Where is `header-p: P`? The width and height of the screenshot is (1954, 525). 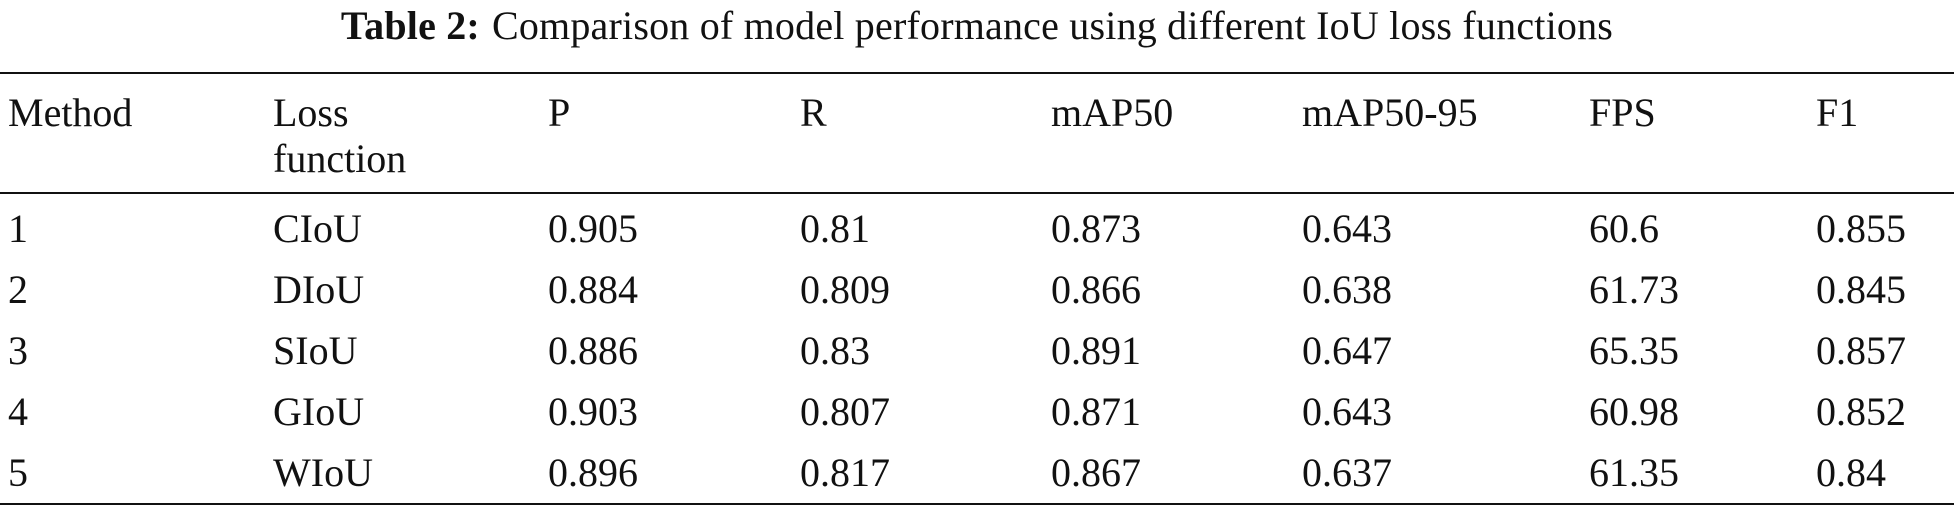 header-p: P is located at coordinates (559, 112).